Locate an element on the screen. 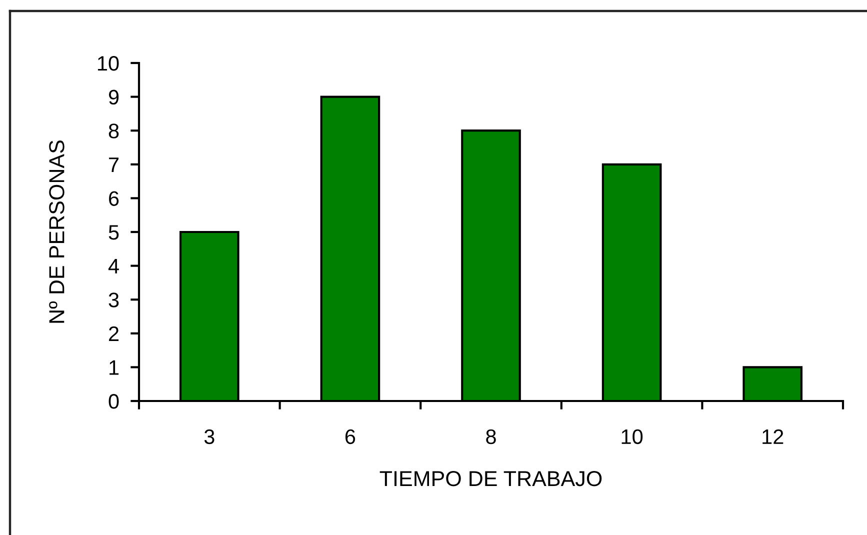 The height and width of the screenshot is (535, 867). y-tick-label: 3 is located at coordinates (113, 300).